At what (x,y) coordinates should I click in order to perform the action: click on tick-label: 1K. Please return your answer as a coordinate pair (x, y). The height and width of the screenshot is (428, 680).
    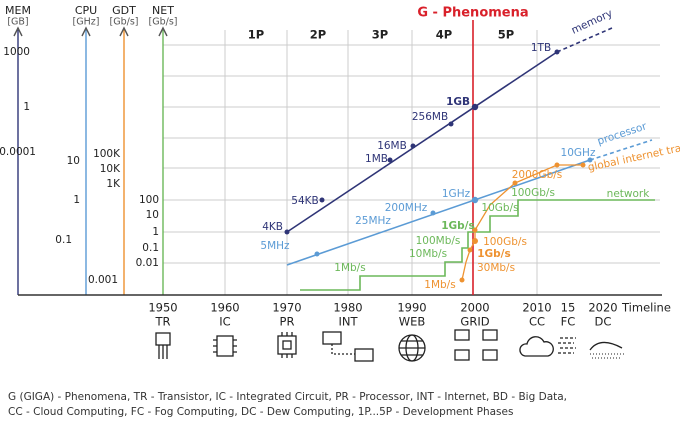
    Looking at the image, I should click on (113, 184).